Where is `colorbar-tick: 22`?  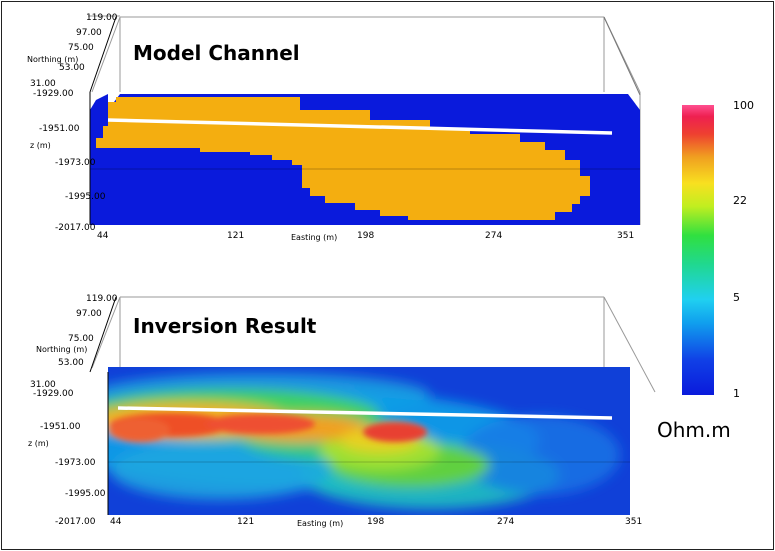 colorbar-tick: 22 is located at coordinates (740, 200).